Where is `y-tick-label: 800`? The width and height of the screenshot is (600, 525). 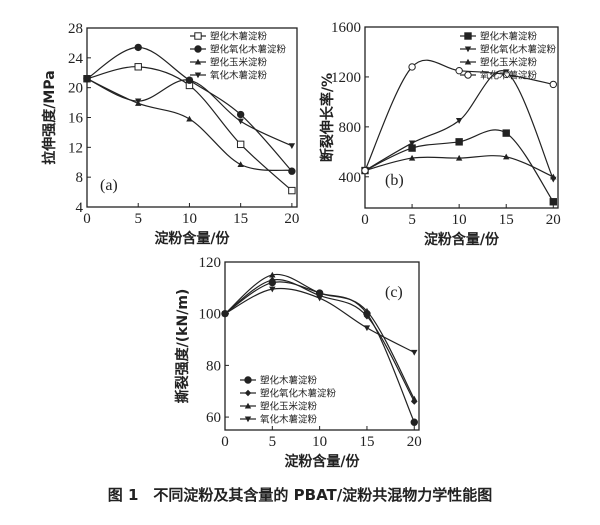
y-tick-label: 800 is located at coordinates (350, 128).